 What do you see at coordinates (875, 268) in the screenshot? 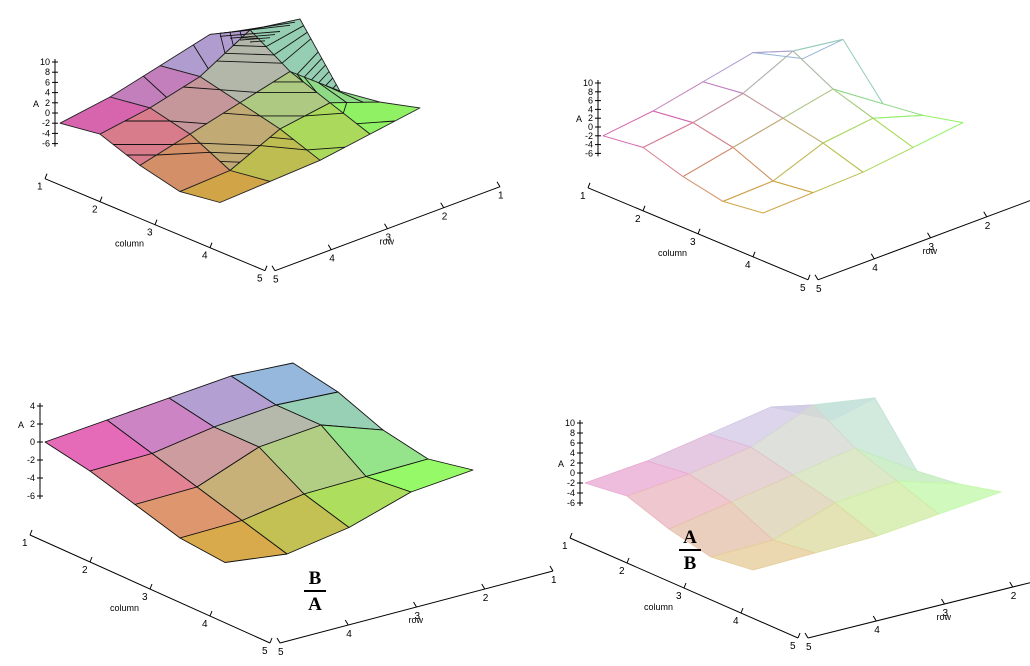
I see `row-tick-label: 4` at bounding box center [875, 268].